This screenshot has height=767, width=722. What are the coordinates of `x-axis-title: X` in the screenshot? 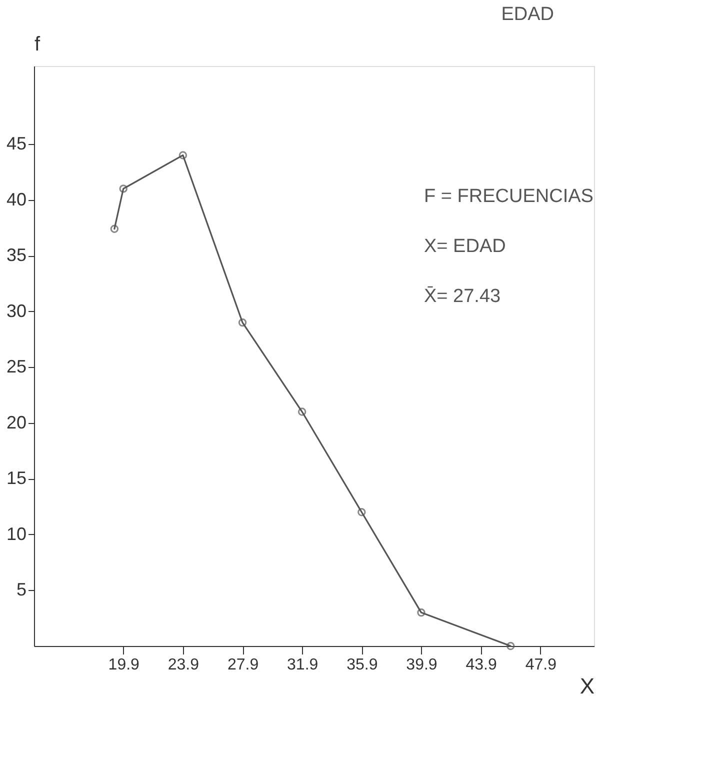 It's located at (587, 686).